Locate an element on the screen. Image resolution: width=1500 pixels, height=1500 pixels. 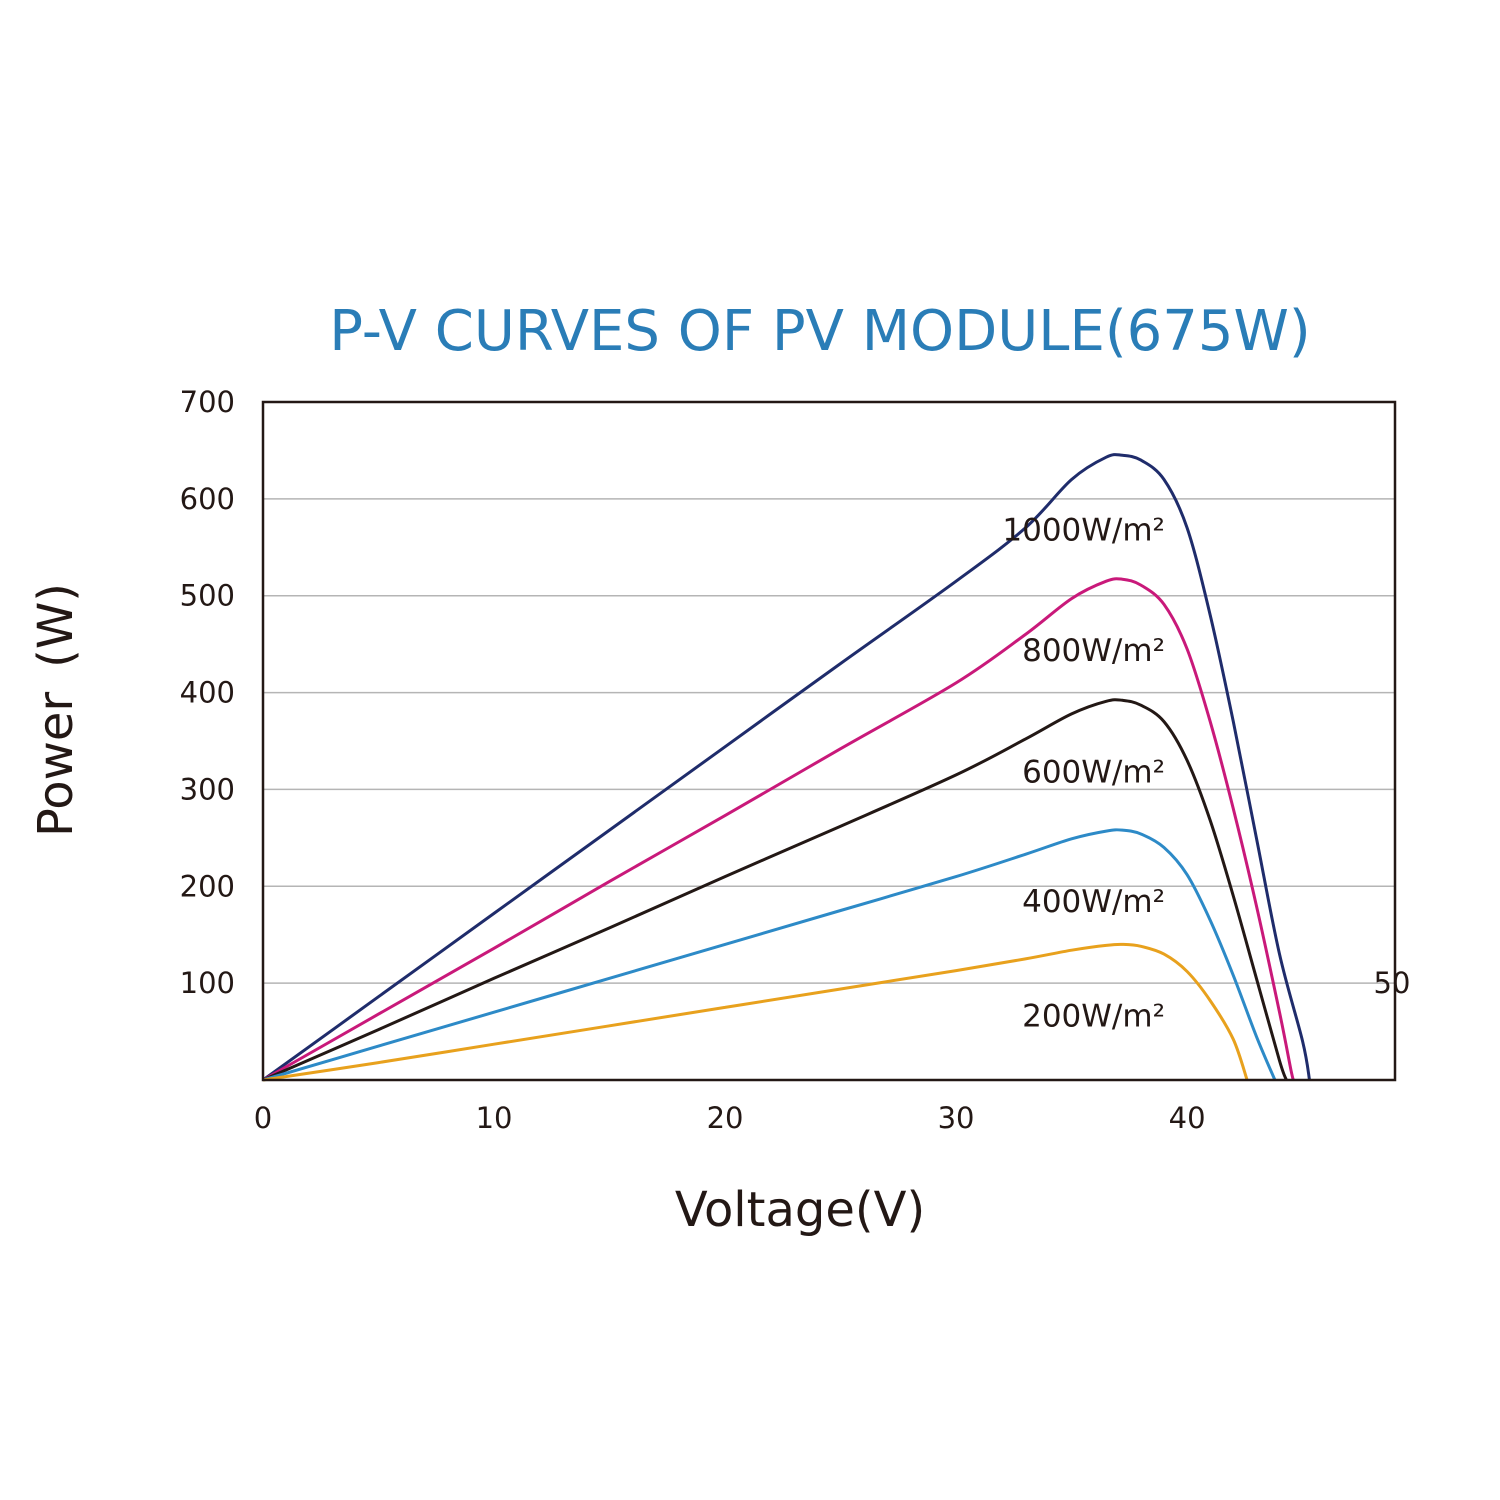
series-label: 800W/m² is located at coordinates (1093, 651).